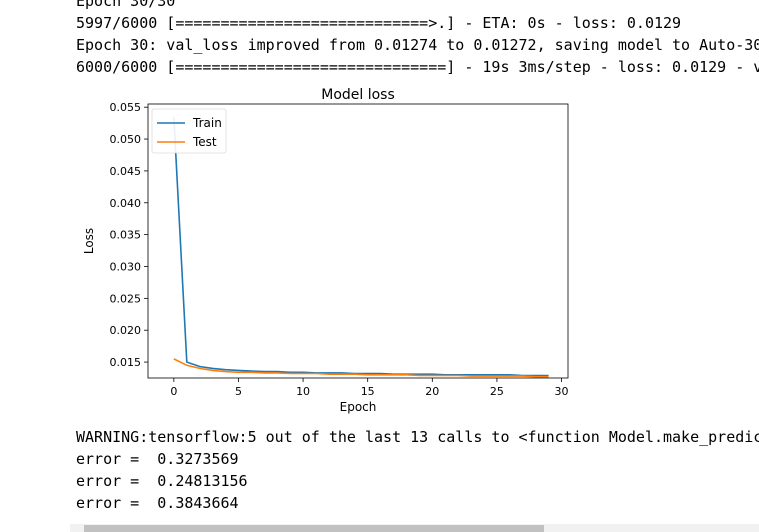 This screenshot has height=532, width=759. What do you see at coordinates (368, 391) in the screenshot?
I see `x-tick-label: 15` at bounding box center [368, 391].